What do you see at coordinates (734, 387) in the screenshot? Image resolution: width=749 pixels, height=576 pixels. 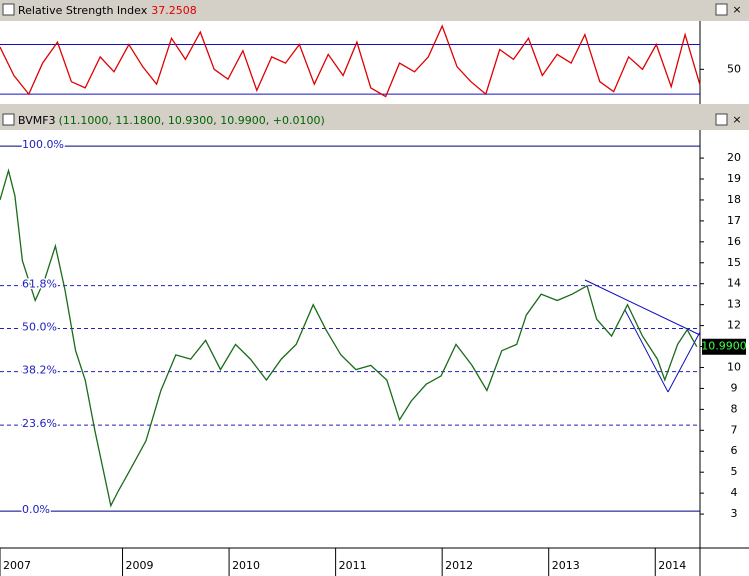 I see `y-tick-label: 9` at bounding box center [734, 387].